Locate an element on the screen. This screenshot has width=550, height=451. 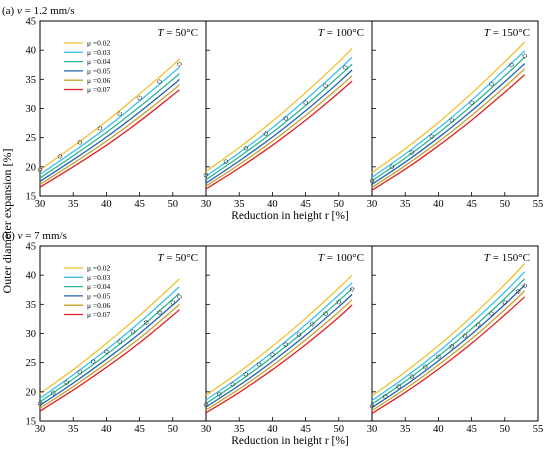
legend-label: μ =0.06 is located at coordinates (99, 305).